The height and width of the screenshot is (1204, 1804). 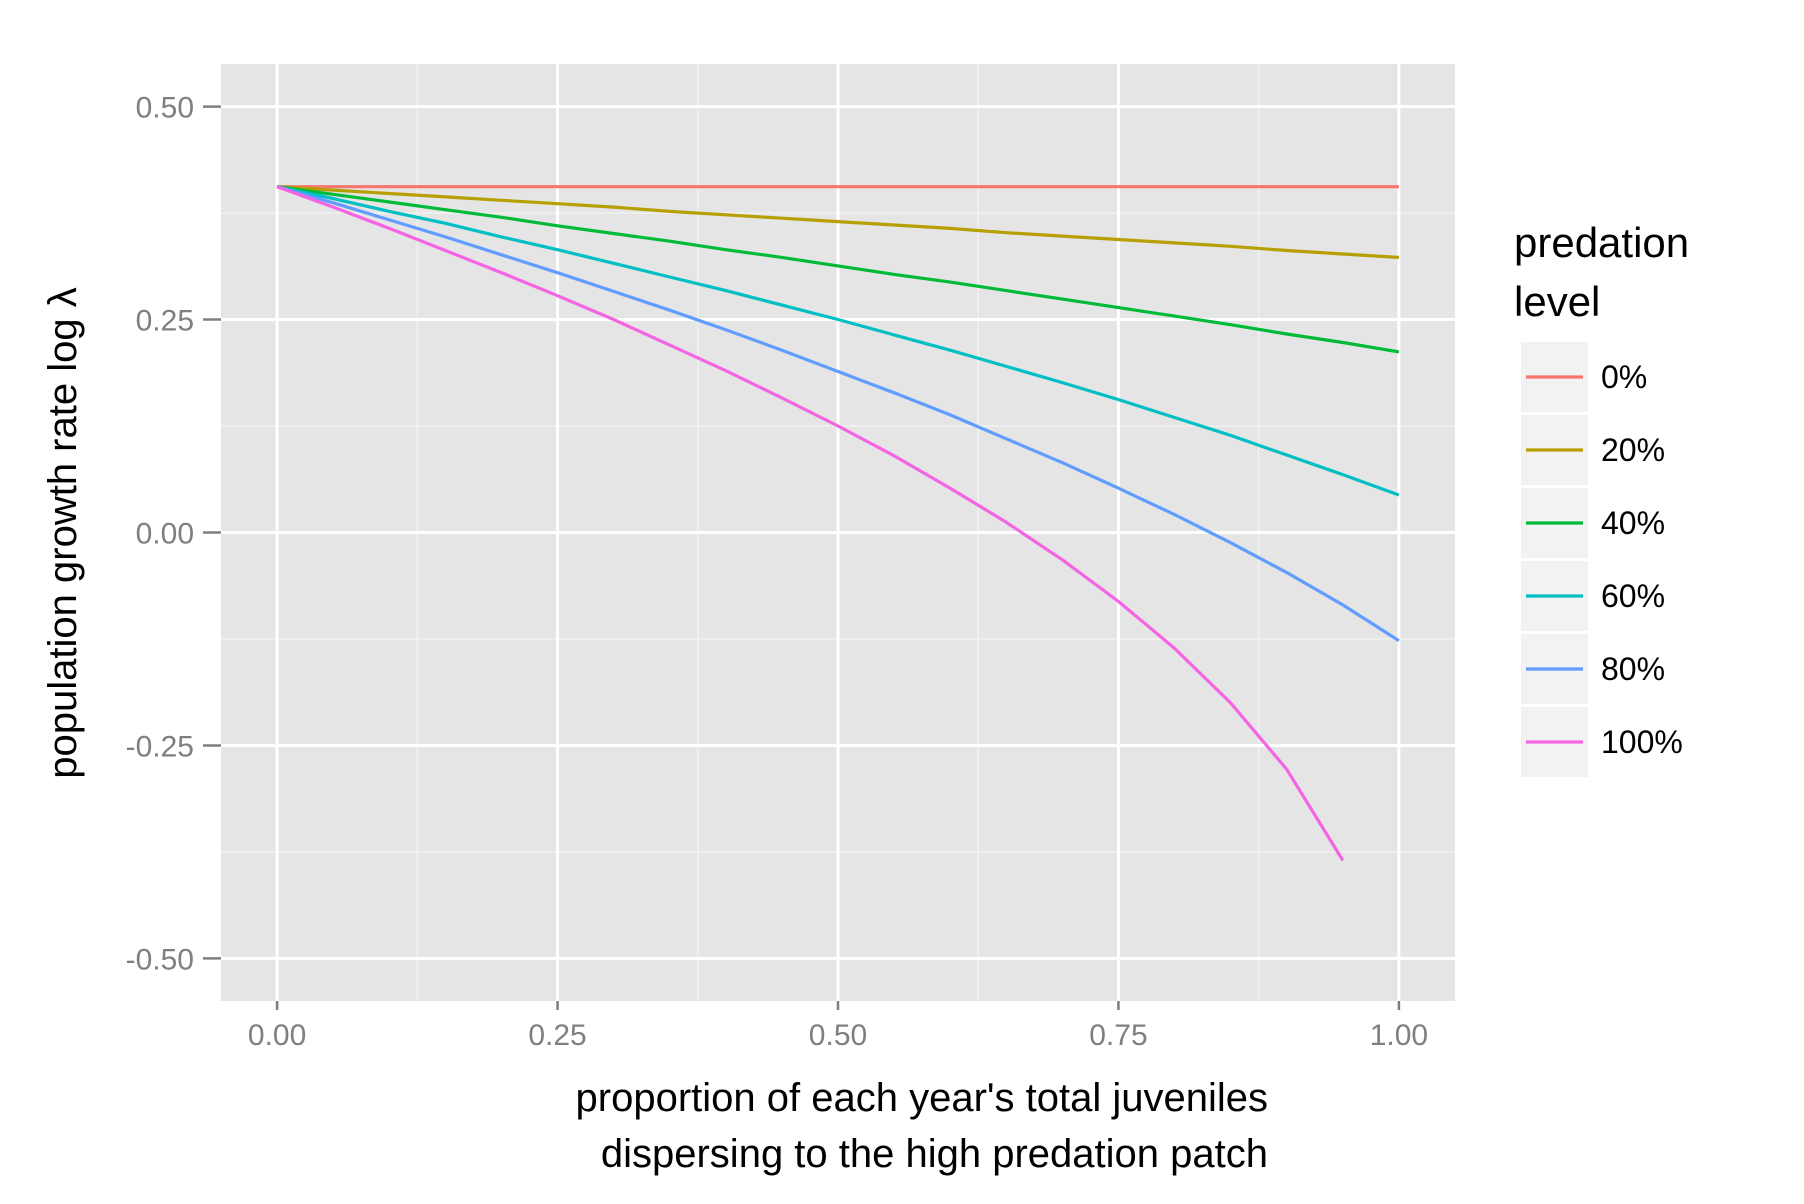 I want to click on legend-title-line-1: predation, so click(x=1601, y=242).